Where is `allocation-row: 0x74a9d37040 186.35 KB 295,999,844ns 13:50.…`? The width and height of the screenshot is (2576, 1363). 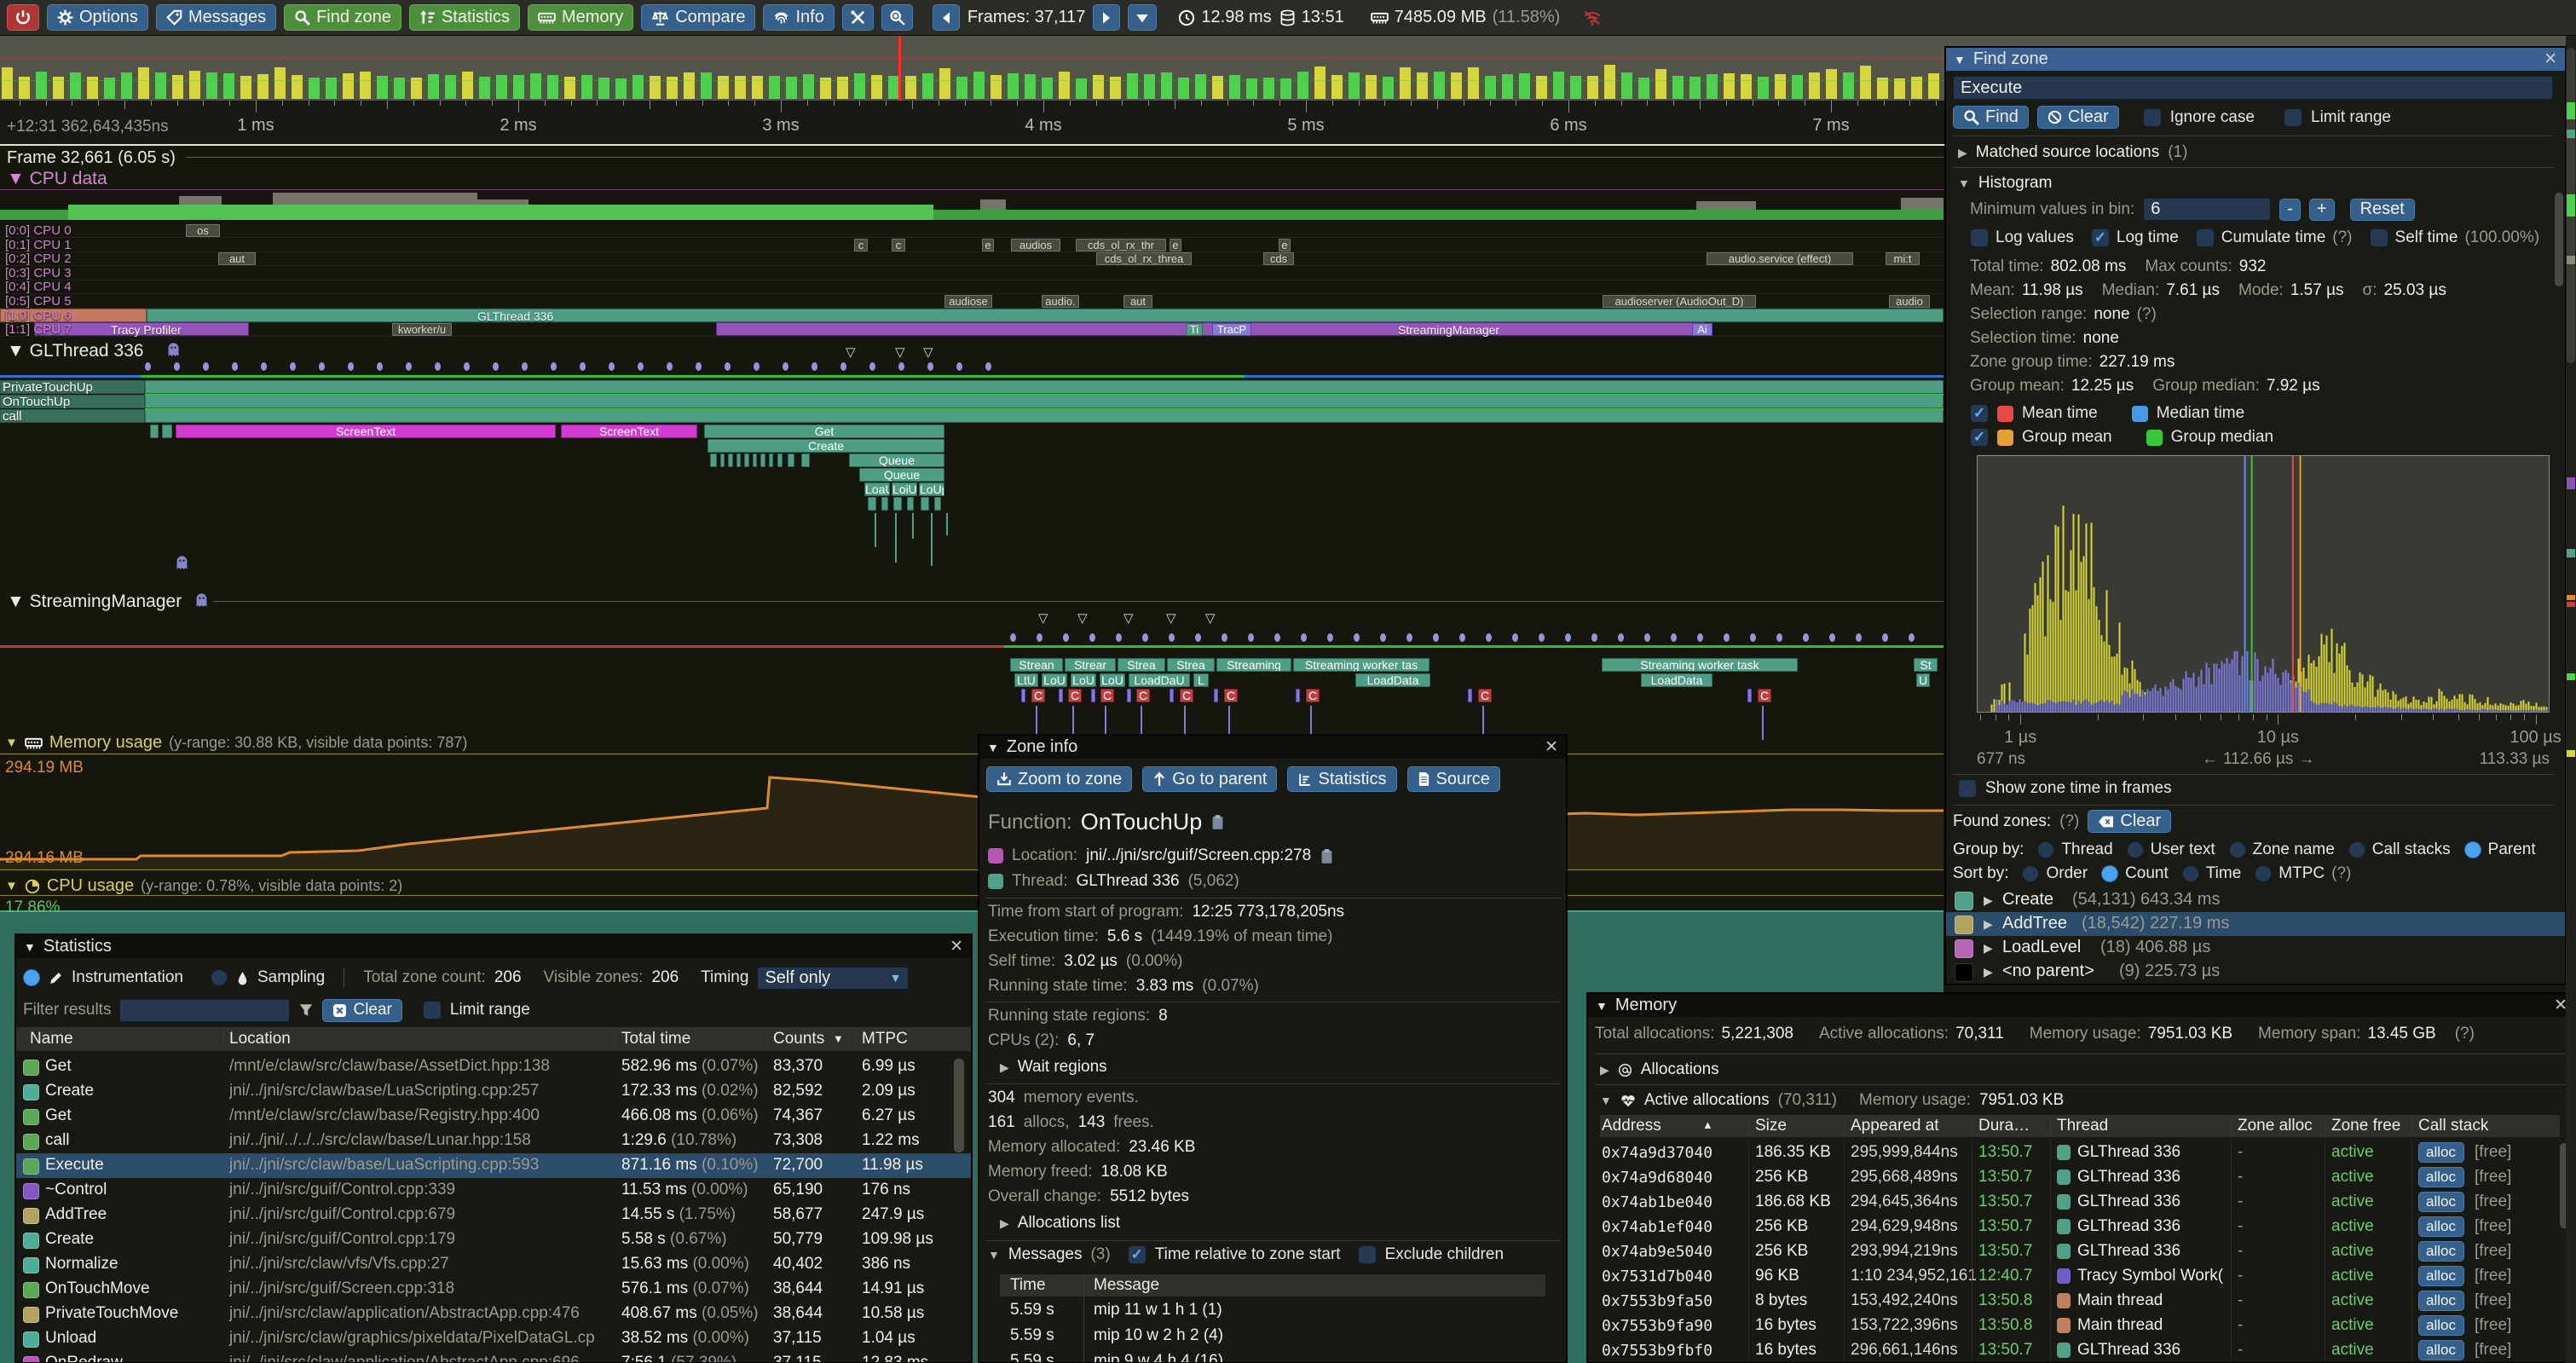 allocation-row: 0x74a9d37040 186.35 KB 295,999,844ns 13:50.… is located at coordinates (2080, 1153).